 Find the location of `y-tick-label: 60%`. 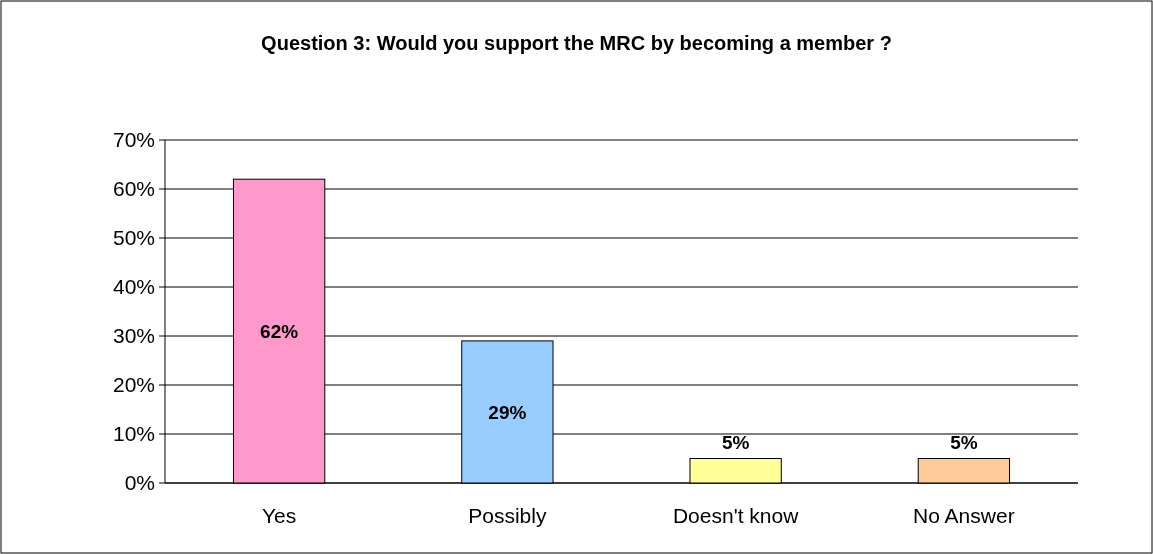

y-tick-label: 60% is located at coordinates (133, 188).